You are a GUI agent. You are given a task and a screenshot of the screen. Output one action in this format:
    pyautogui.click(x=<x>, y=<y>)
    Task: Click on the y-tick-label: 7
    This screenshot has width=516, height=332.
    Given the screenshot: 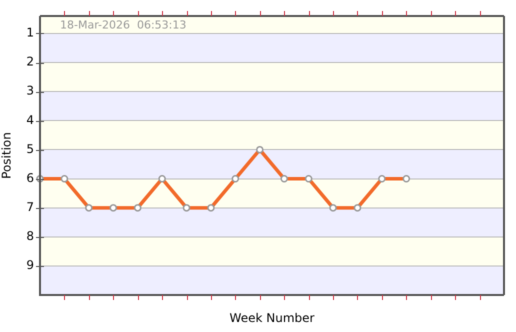 What is the action you would take?
    pyautogui.click(x=30, y=207)
    